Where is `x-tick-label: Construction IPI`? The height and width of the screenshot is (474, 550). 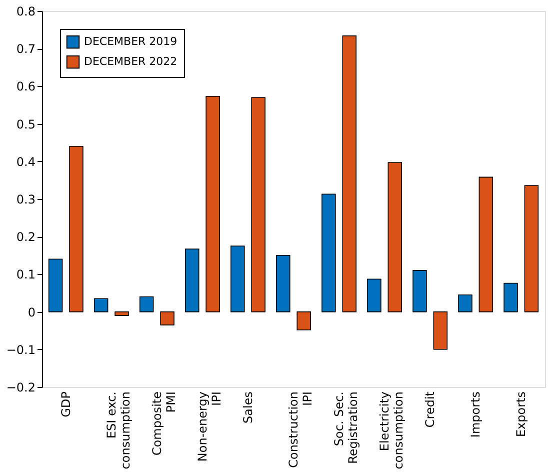
x-tick-label: Construction IPI is located at coordinates (300, 430).